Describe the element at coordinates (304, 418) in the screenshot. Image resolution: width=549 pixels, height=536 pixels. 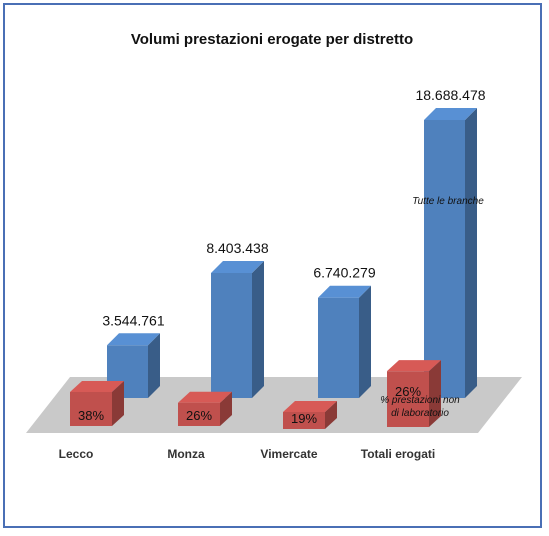
I see `red-value-label: 19%` at that location.